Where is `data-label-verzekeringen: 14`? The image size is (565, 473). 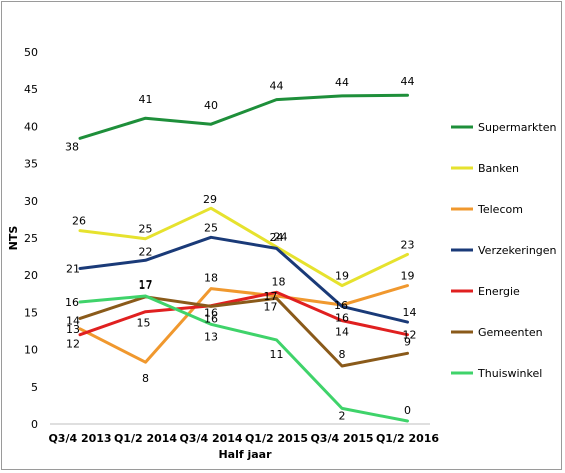
data-label-verzekeringen: 14 is located at coordinates (410, 312).